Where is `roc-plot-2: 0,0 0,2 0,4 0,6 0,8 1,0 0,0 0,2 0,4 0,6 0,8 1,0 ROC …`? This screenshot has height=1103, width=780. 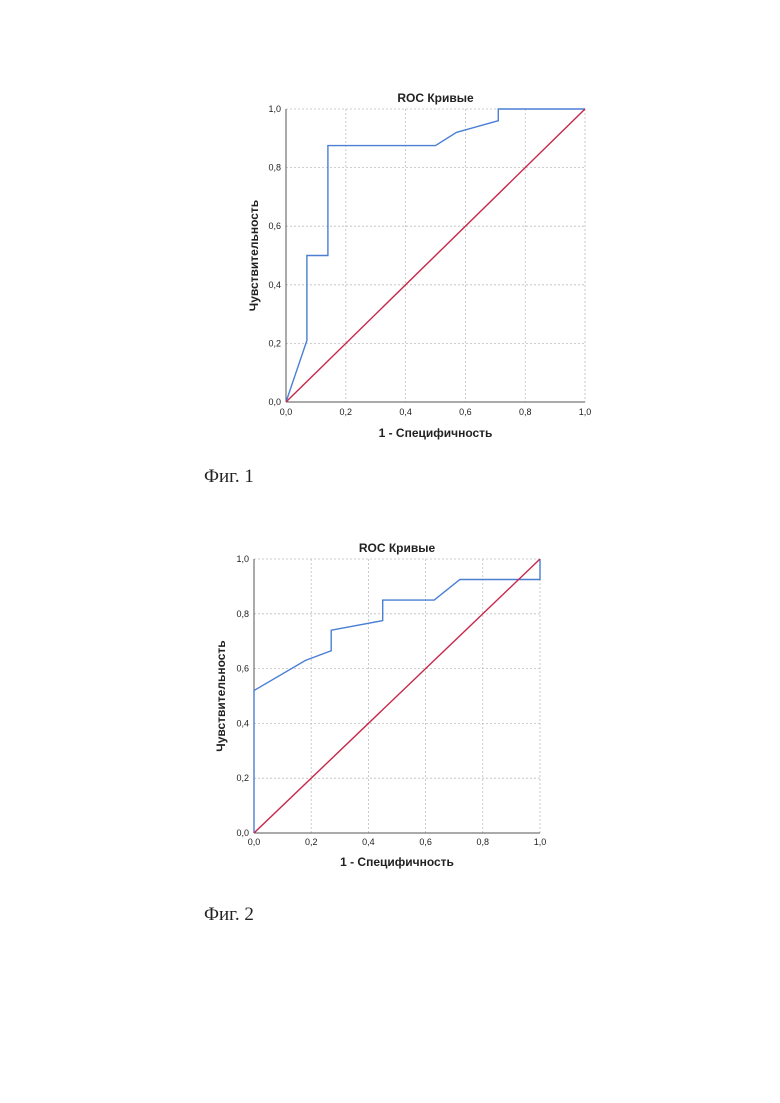
roc-plot-2: 0,0 0,2 0,4 0,6 0,8 1,0 0,0 0,2 0,4 0,6 0,8 1,0 ROC … is located at coordinates (380, 705).